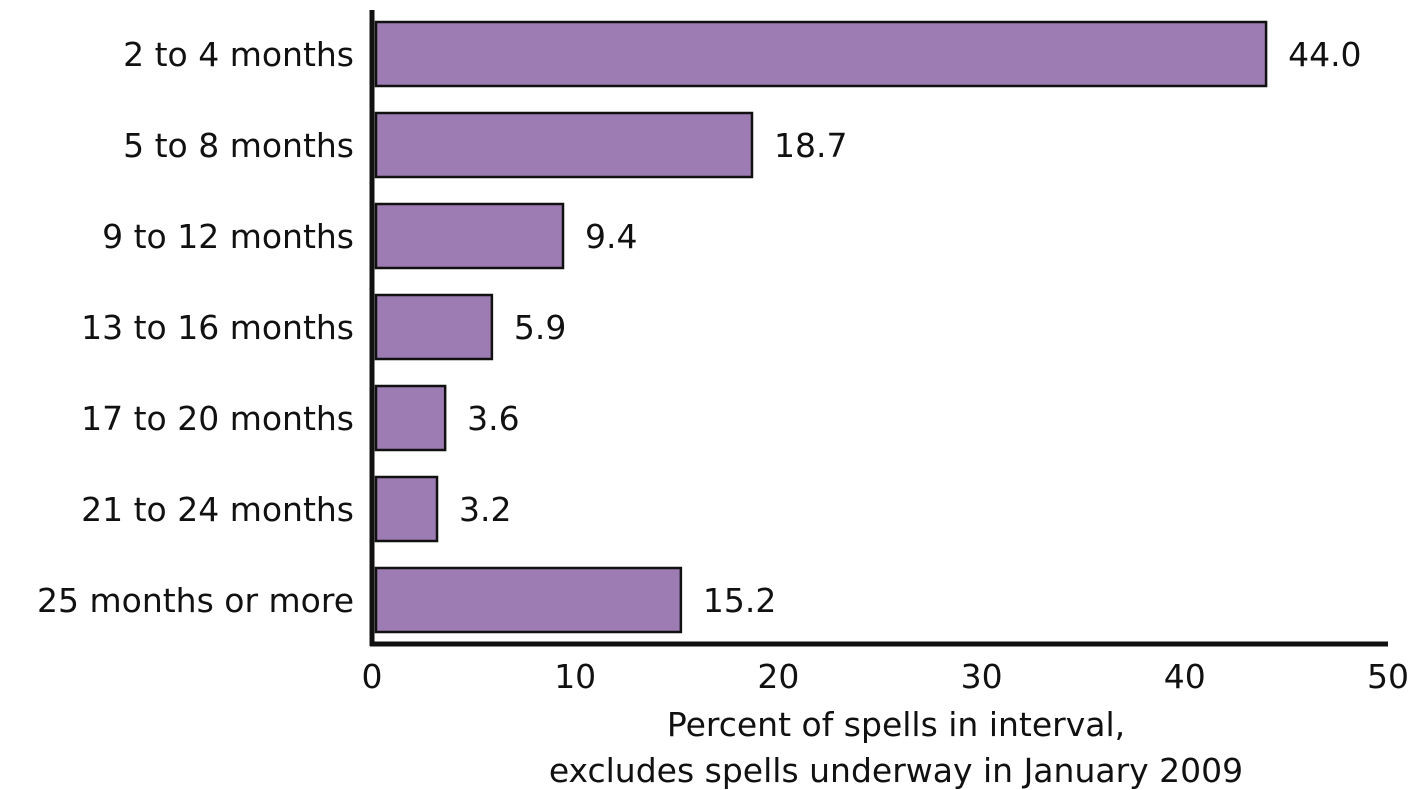 The image size is (1421, 790). What do you see at coordinates (1324, 54) in the screenshot?
I see `value-label: 44.0` at bounding box center [1324, 54].